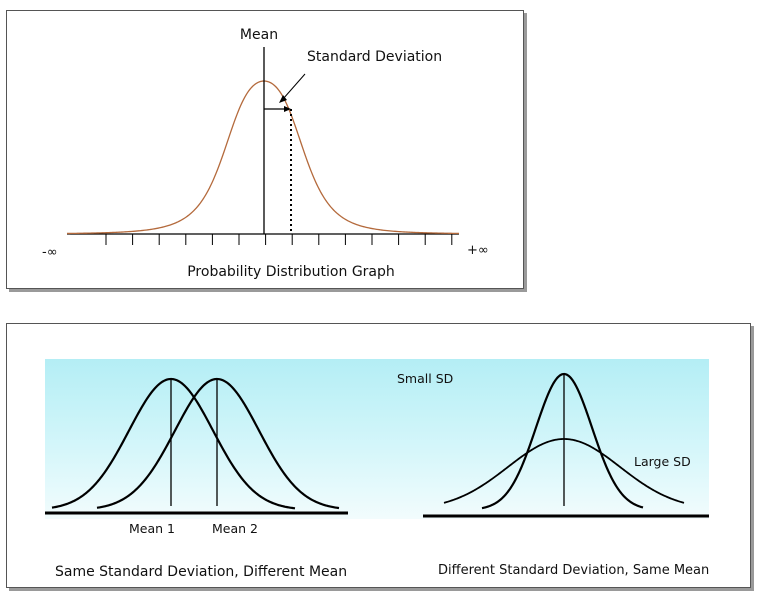  I want to click on small-sd-curve, so click(562, 441).